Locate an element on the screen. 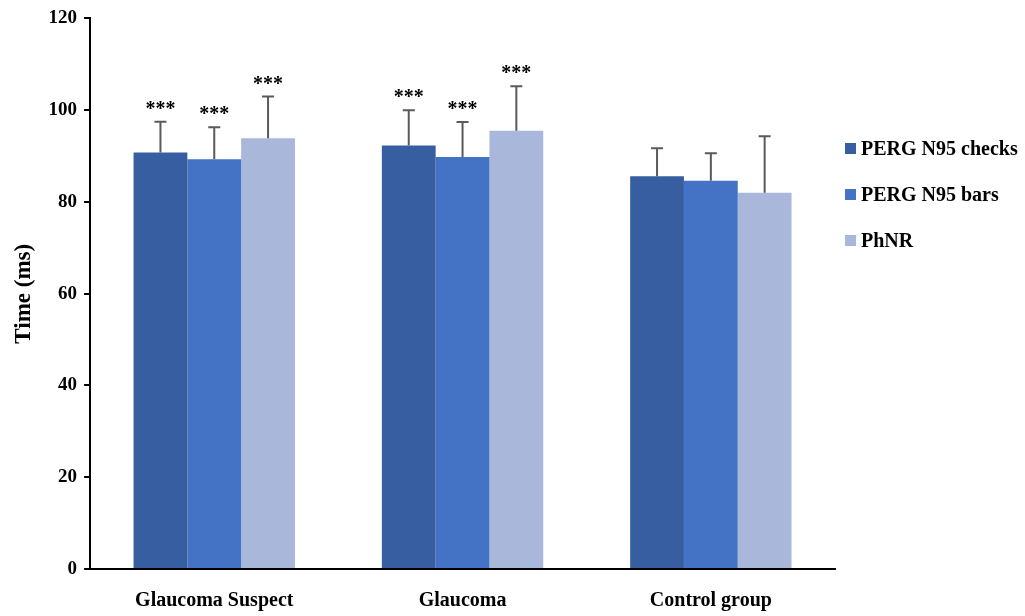 Image resolution: width=1025 pixels, height=616 pixels. x-tick-label: Control group is located at coordinates (710, 600).